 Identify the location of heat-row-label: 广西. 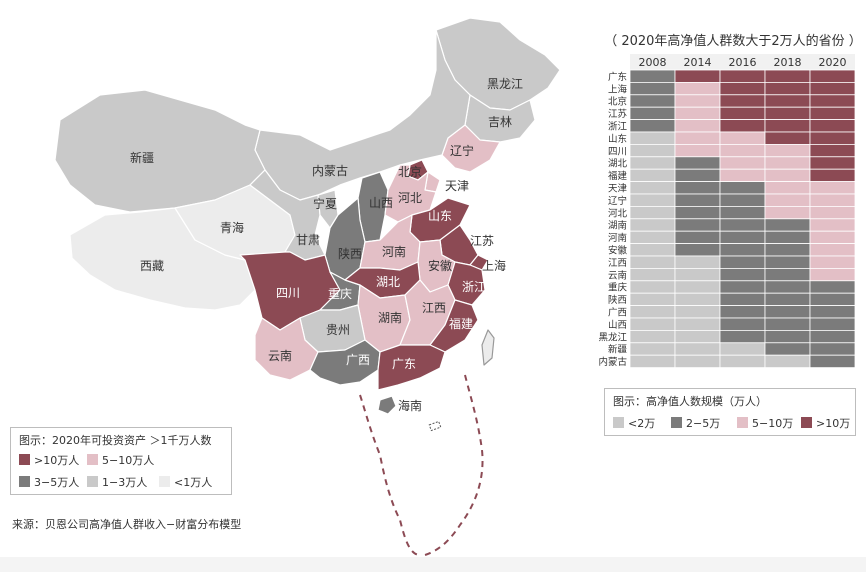
(617, 313).